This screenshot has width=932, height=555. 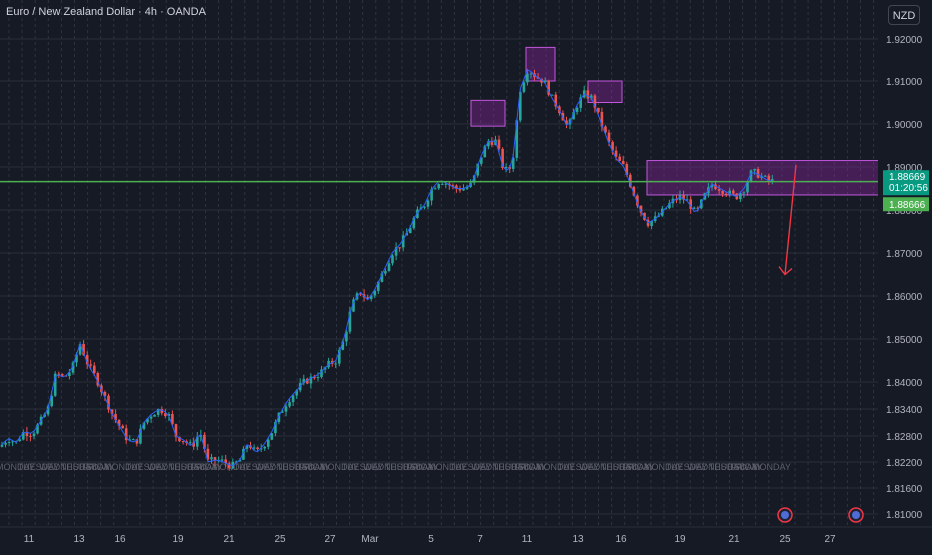 What do you see at coordinates (787, 220) in the screenshot?
I see `projection-arrow` at bounding box center [787, 220].